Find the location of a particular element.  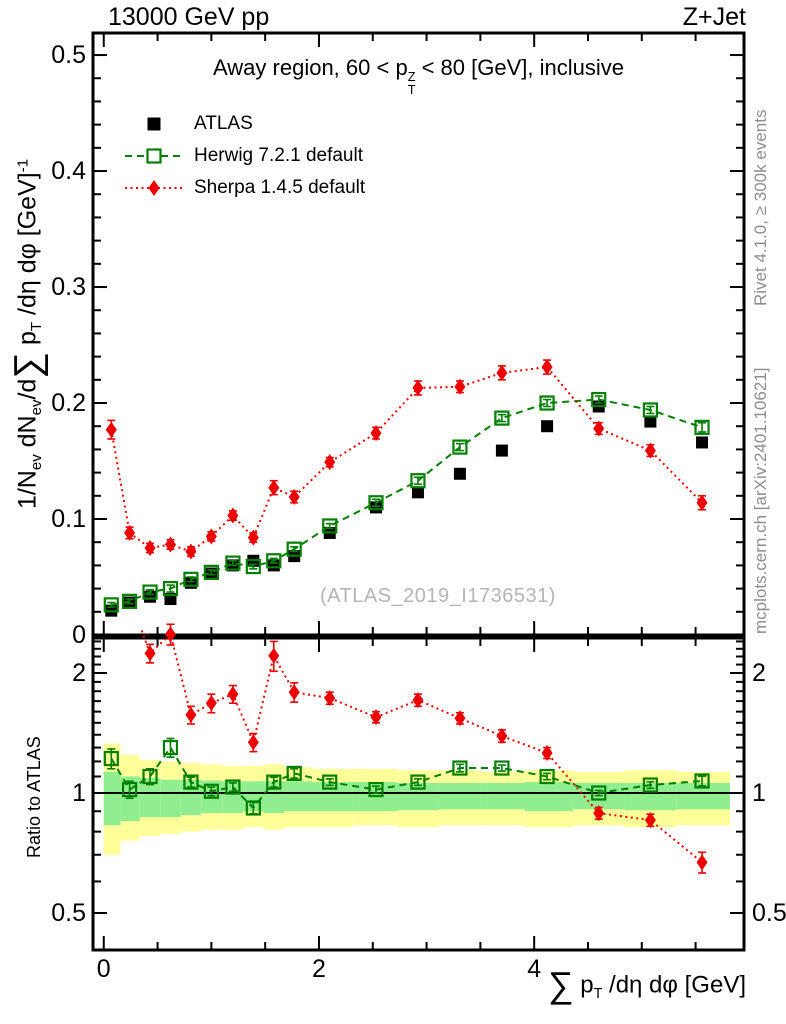

herwig-marker-icon is located at coordinates (154, 156).